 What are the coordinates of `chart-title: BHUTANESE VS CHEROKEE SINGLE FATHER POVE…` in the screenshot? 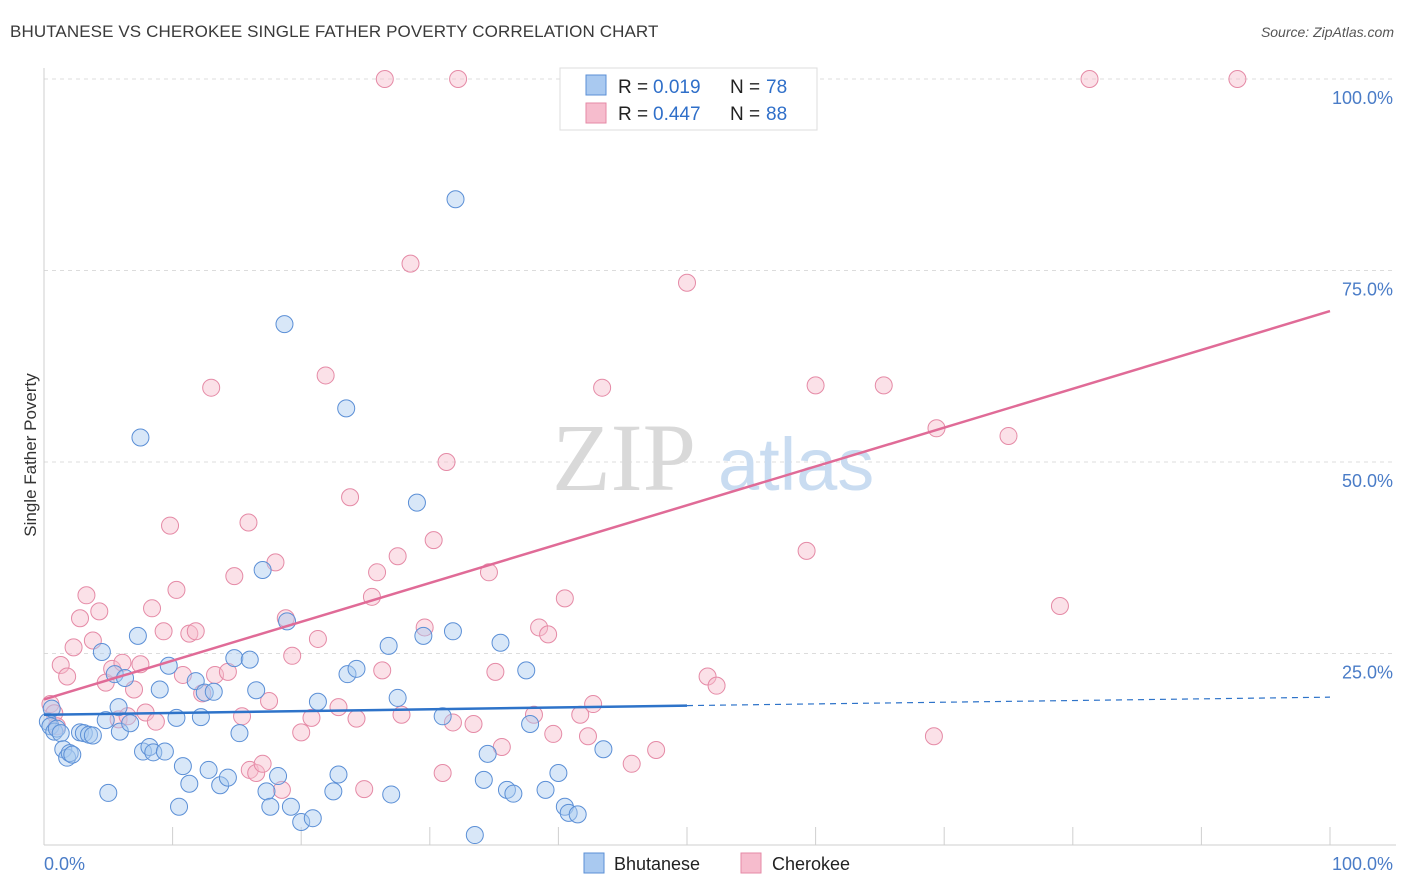 It's located at (334, 31).